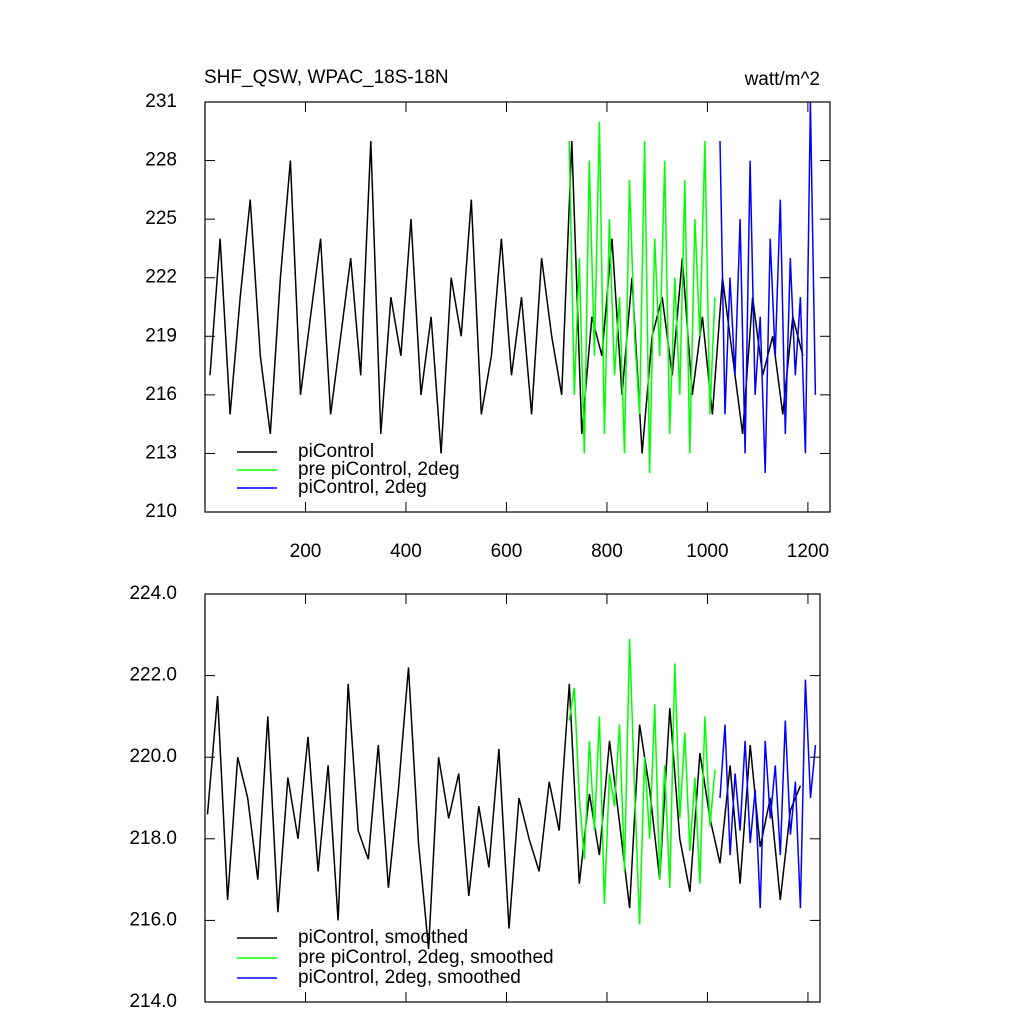 Image resolution: width=1024 pixels, height=1024 pixels. What do you see at coordinates (153, 919) in the screenshot?
I see `y-tick-label: 216.0` at bounding box center [153, 919].